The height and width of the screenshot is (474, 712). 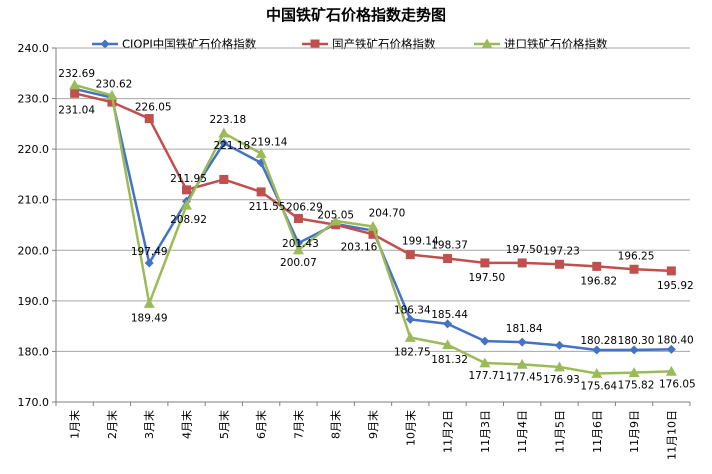 I want to click on x-tick-label: 10月末, so click(x=410, y=428).